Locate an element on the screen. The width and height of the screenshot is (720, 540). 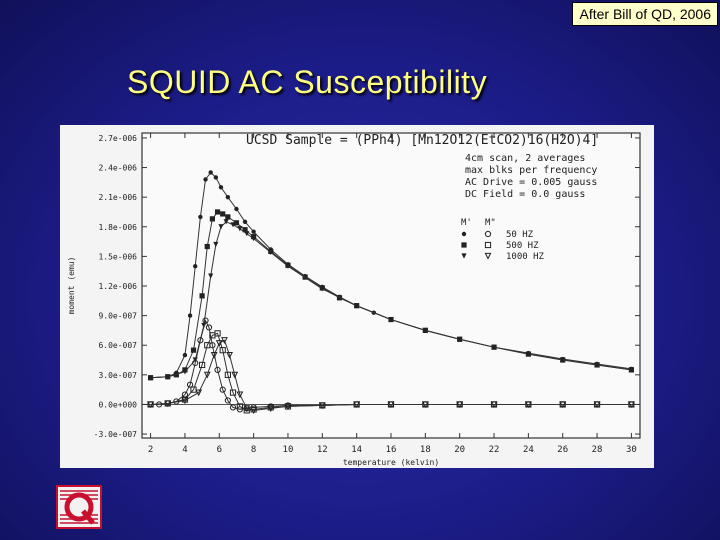
x-tick-label: 20 is located at coordinates (459, 450).